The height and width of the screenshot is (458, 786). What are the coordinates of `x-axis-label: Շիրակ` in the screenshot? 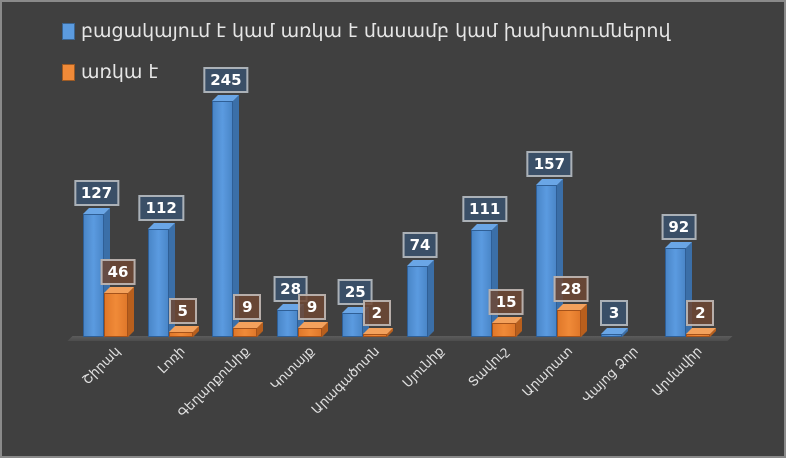 It's located at (101, 366).